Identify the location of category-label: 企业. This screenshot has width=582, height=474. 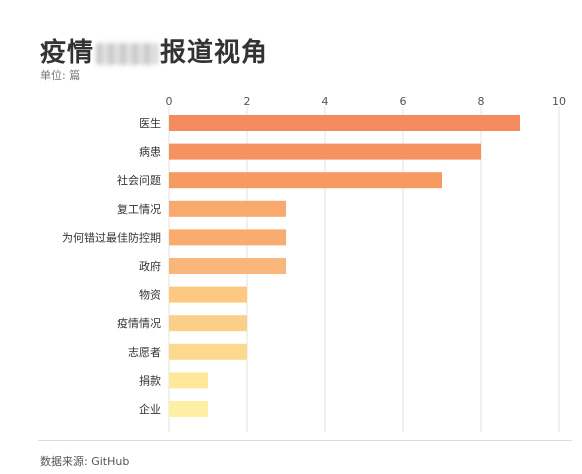
(150, 409).